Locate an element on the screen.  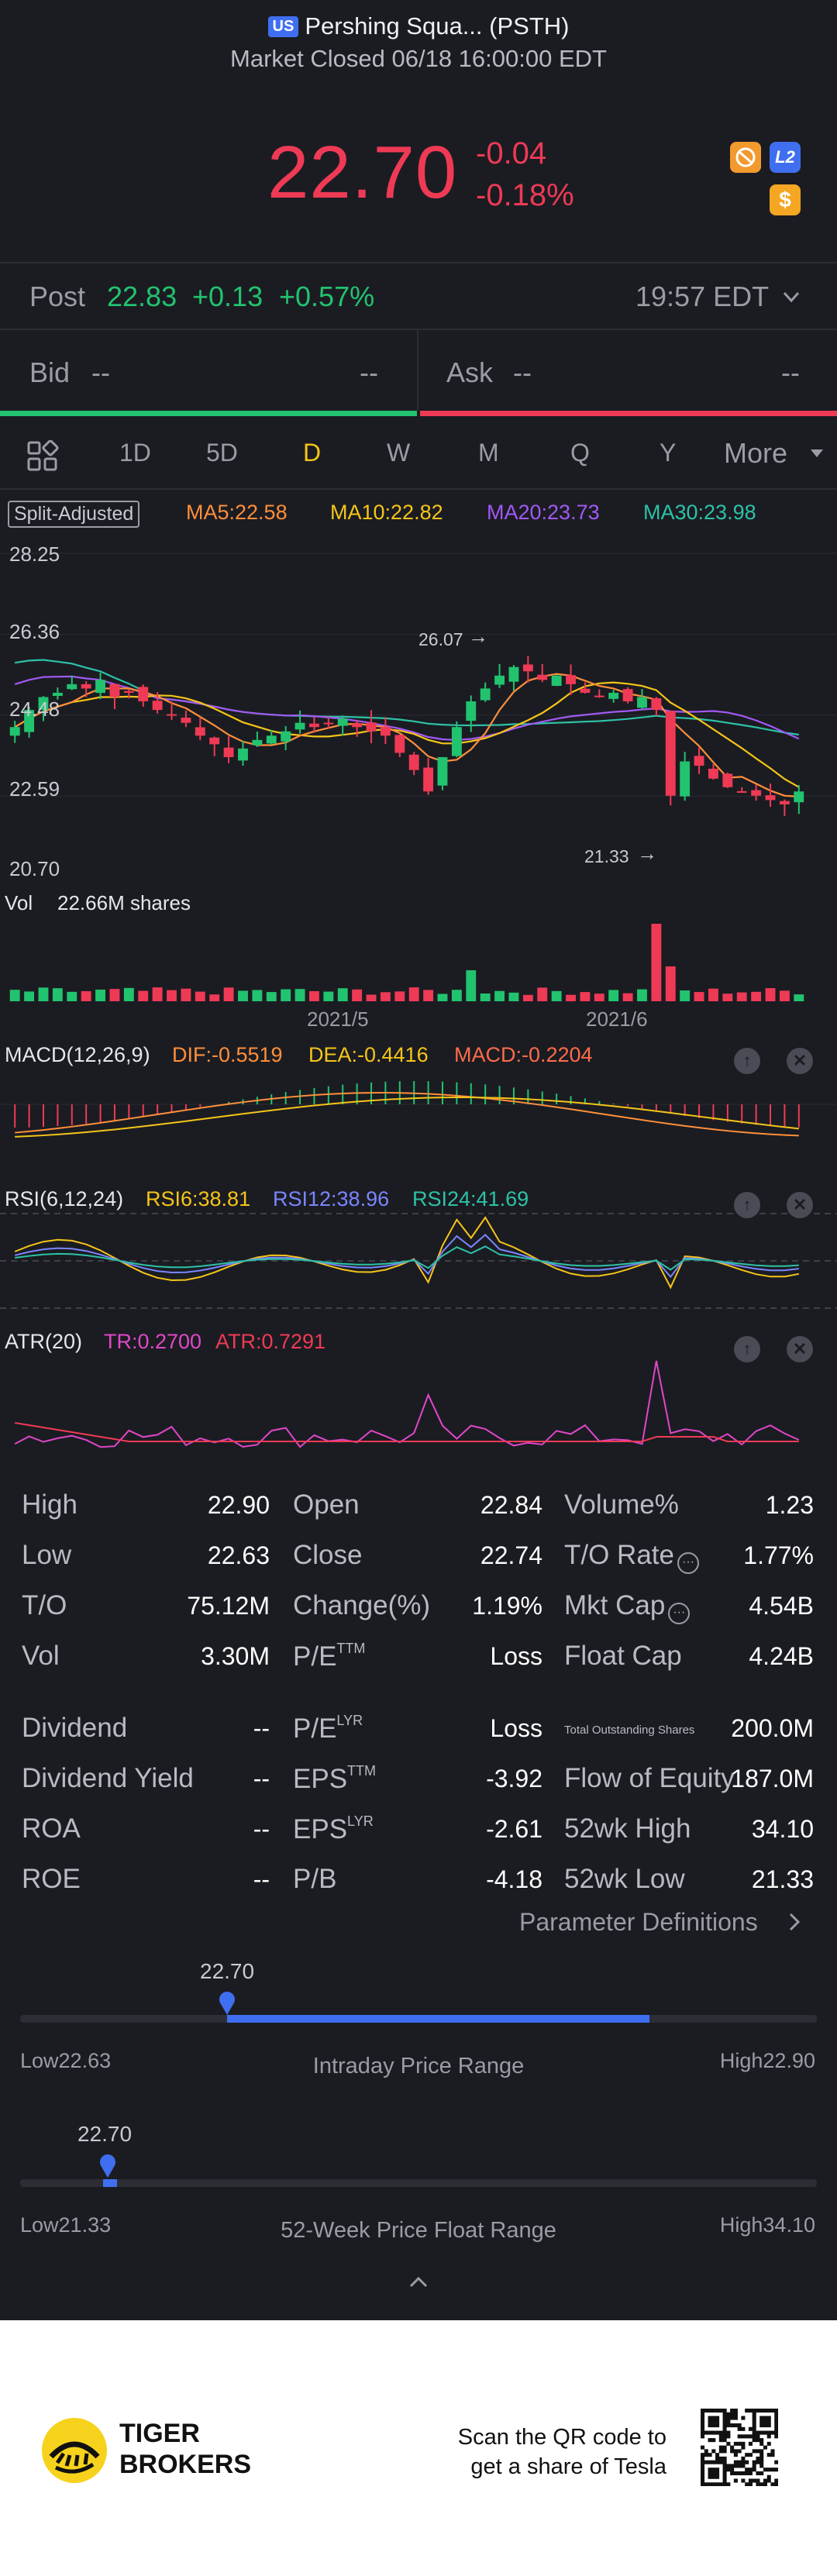
candlestick-chart is located at coordinates (418, 713).